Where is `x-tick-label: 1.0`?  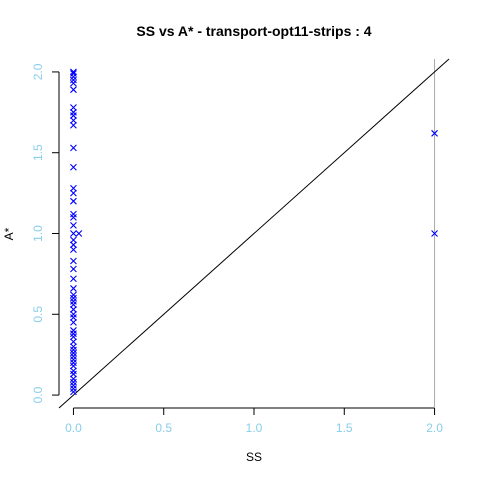 x-tick-label: 1.0 is located at coordinates (254, 428).